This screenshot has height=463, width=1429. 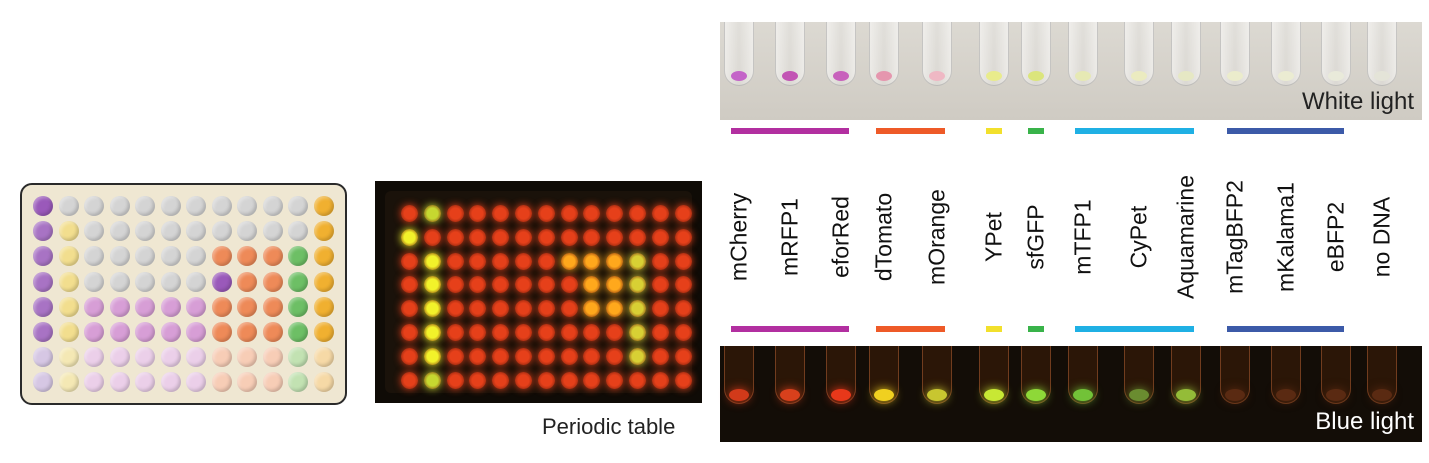 What do you see at coordinates (1035, 237) in the screenshot?
I see `tube-name-label: sfGFP` at bounding box center [1035, 237].